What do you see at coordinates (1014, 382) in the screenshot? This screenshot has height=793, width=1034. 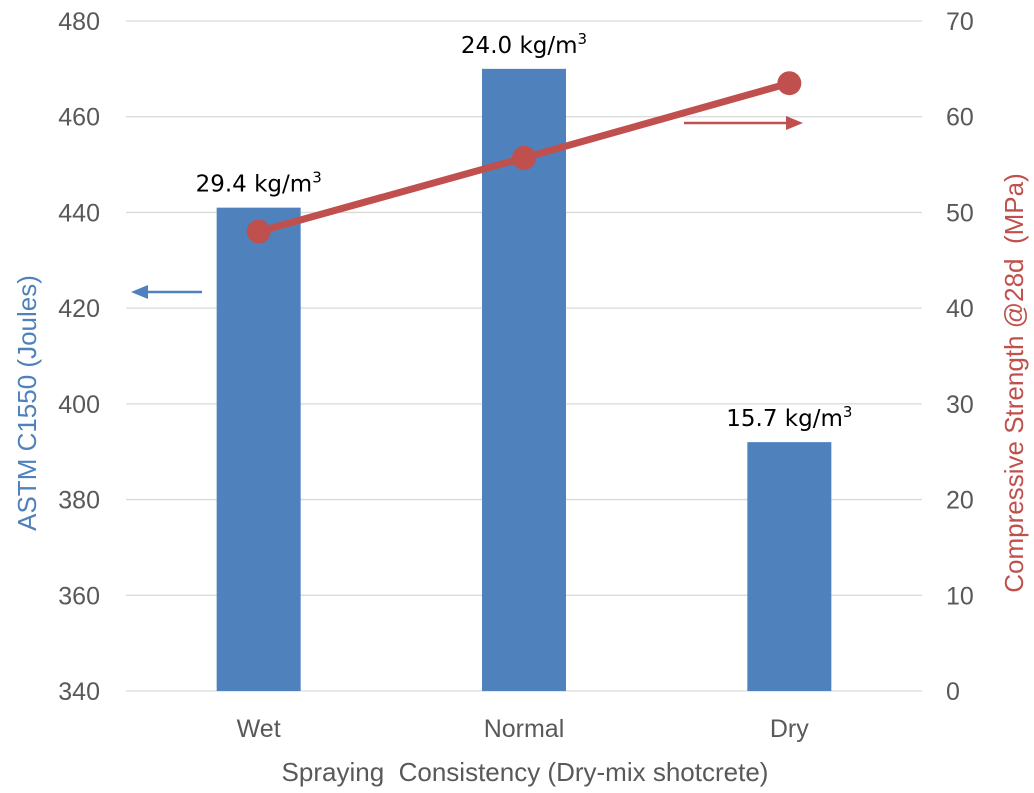 I see `right-axis-title: Compressive Strength @28d (MPa)` at bounding box center [1014, 382].